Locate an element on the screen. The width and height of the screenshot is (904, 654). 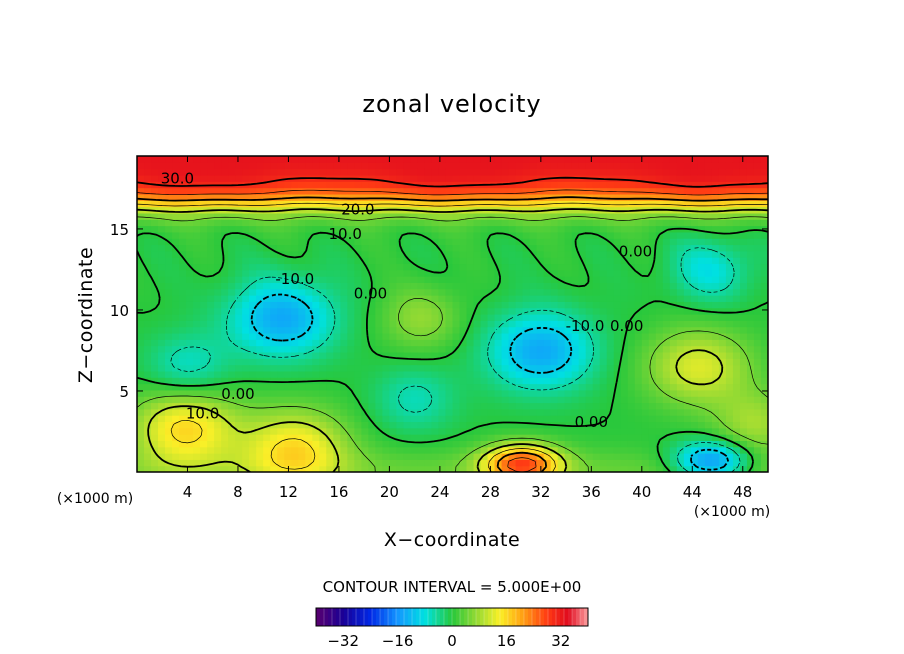
y-axis-title: Z−coordinate is located at coordinates (86, 315).